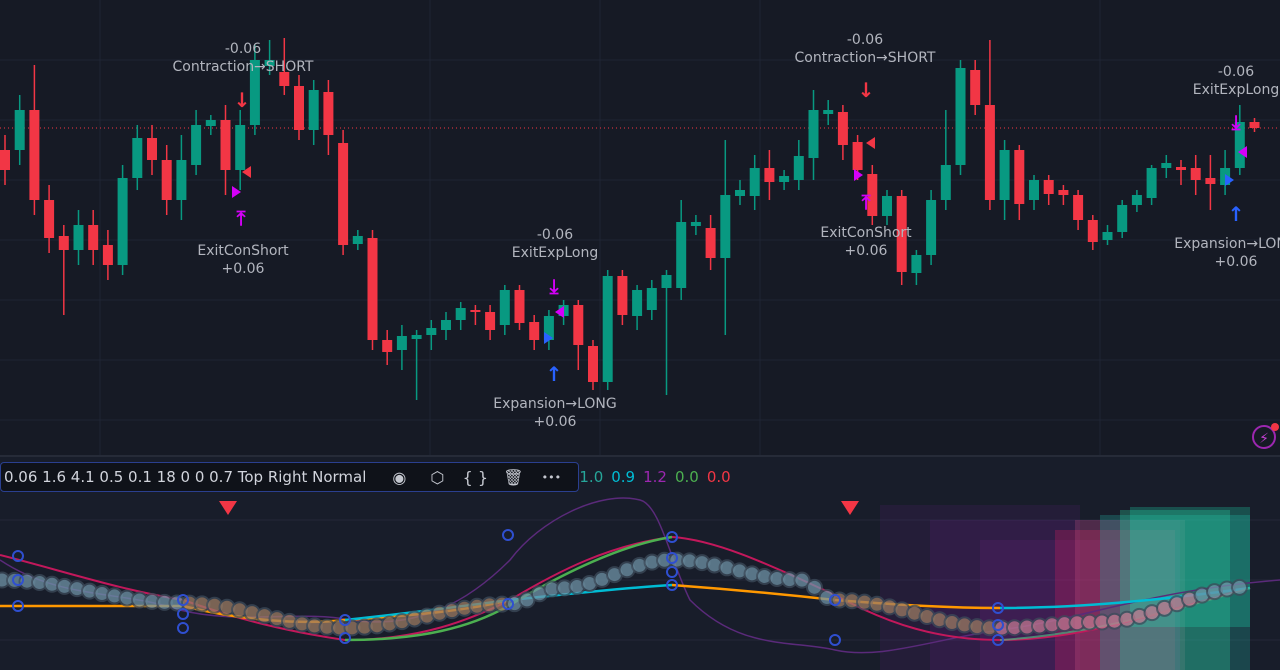  What do you see at coordinates (513, 477) in the screenshot?
I see `delete-icon: 🗑` at bounding box center [513, 477].